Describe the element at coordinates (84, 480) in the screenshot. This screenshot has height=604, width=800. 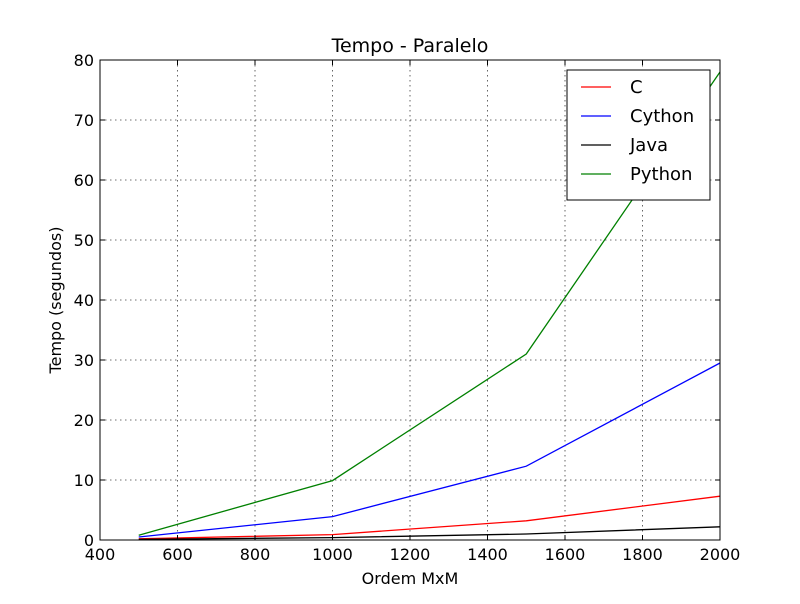
I see `y-tick-label: 10` at that location.